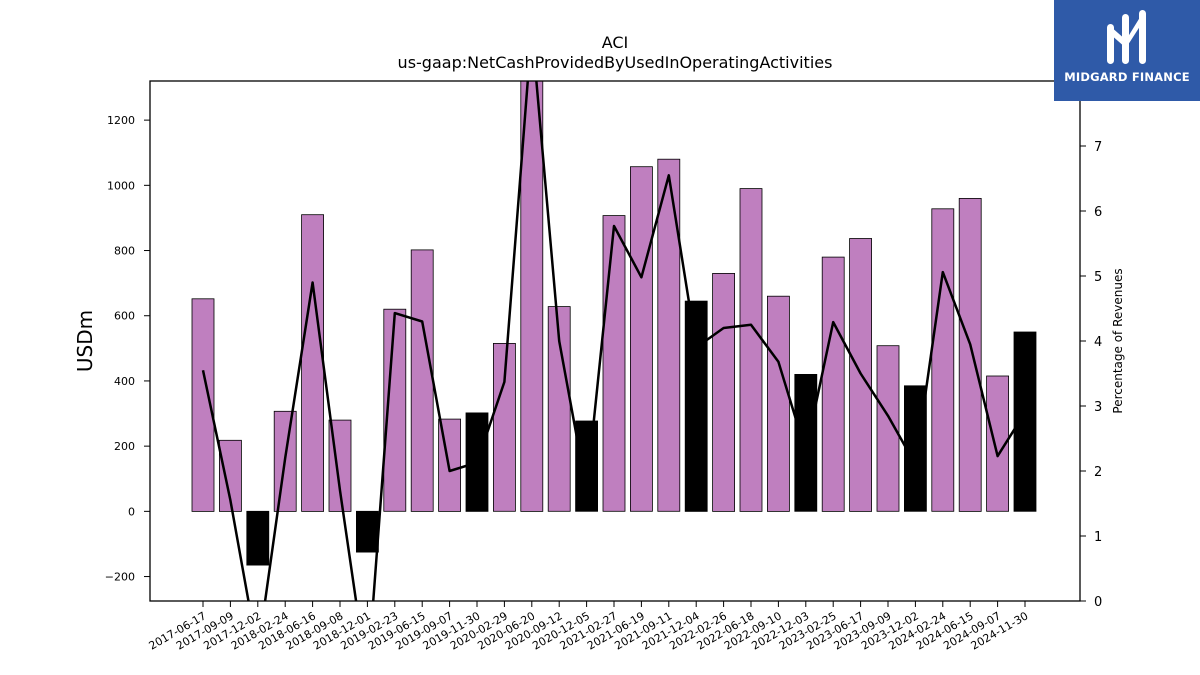  Describe the element at coordinates (1098, 407) in the screenshot. I see `y2-tick-label: 3` at that location.